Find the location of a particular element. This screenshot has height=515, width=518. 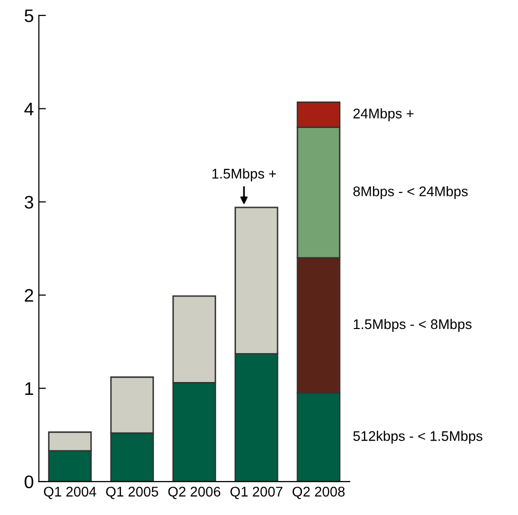

y-tick-label: 0 is located at coordinates (29, 481).